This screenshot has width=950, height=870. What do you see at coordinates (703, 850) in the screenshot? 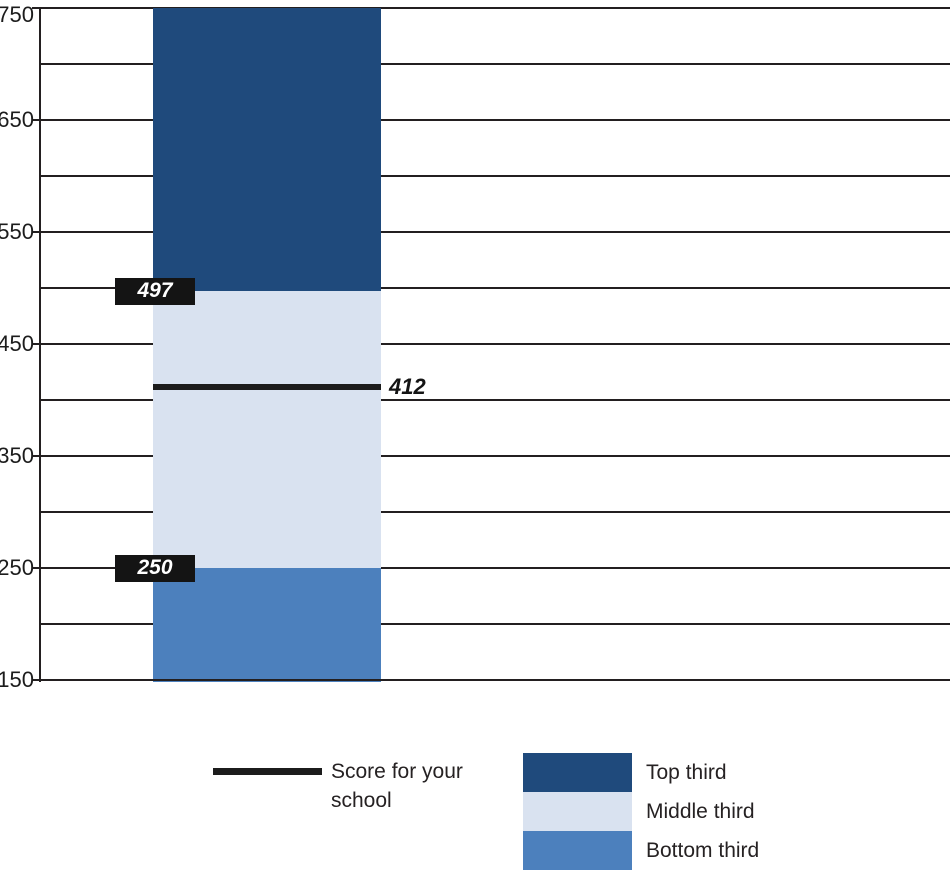
I see `legend-label-bottom-third: Bottom third` at bounding box center [703, 850].